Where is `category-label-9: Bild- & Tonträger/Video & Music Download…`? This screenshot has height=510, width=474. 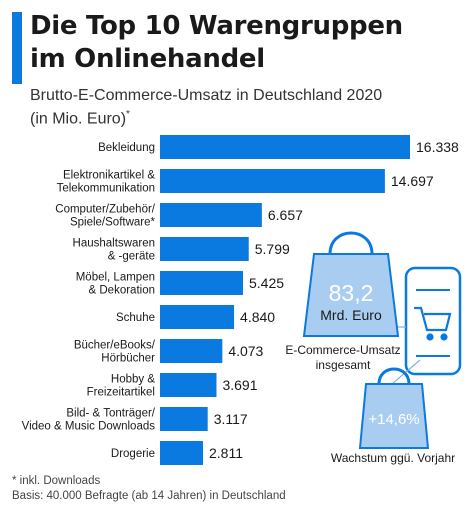
category-label-9: Bild- & Tonträger/Video & Music Download… is located at coordinates (89, 420).